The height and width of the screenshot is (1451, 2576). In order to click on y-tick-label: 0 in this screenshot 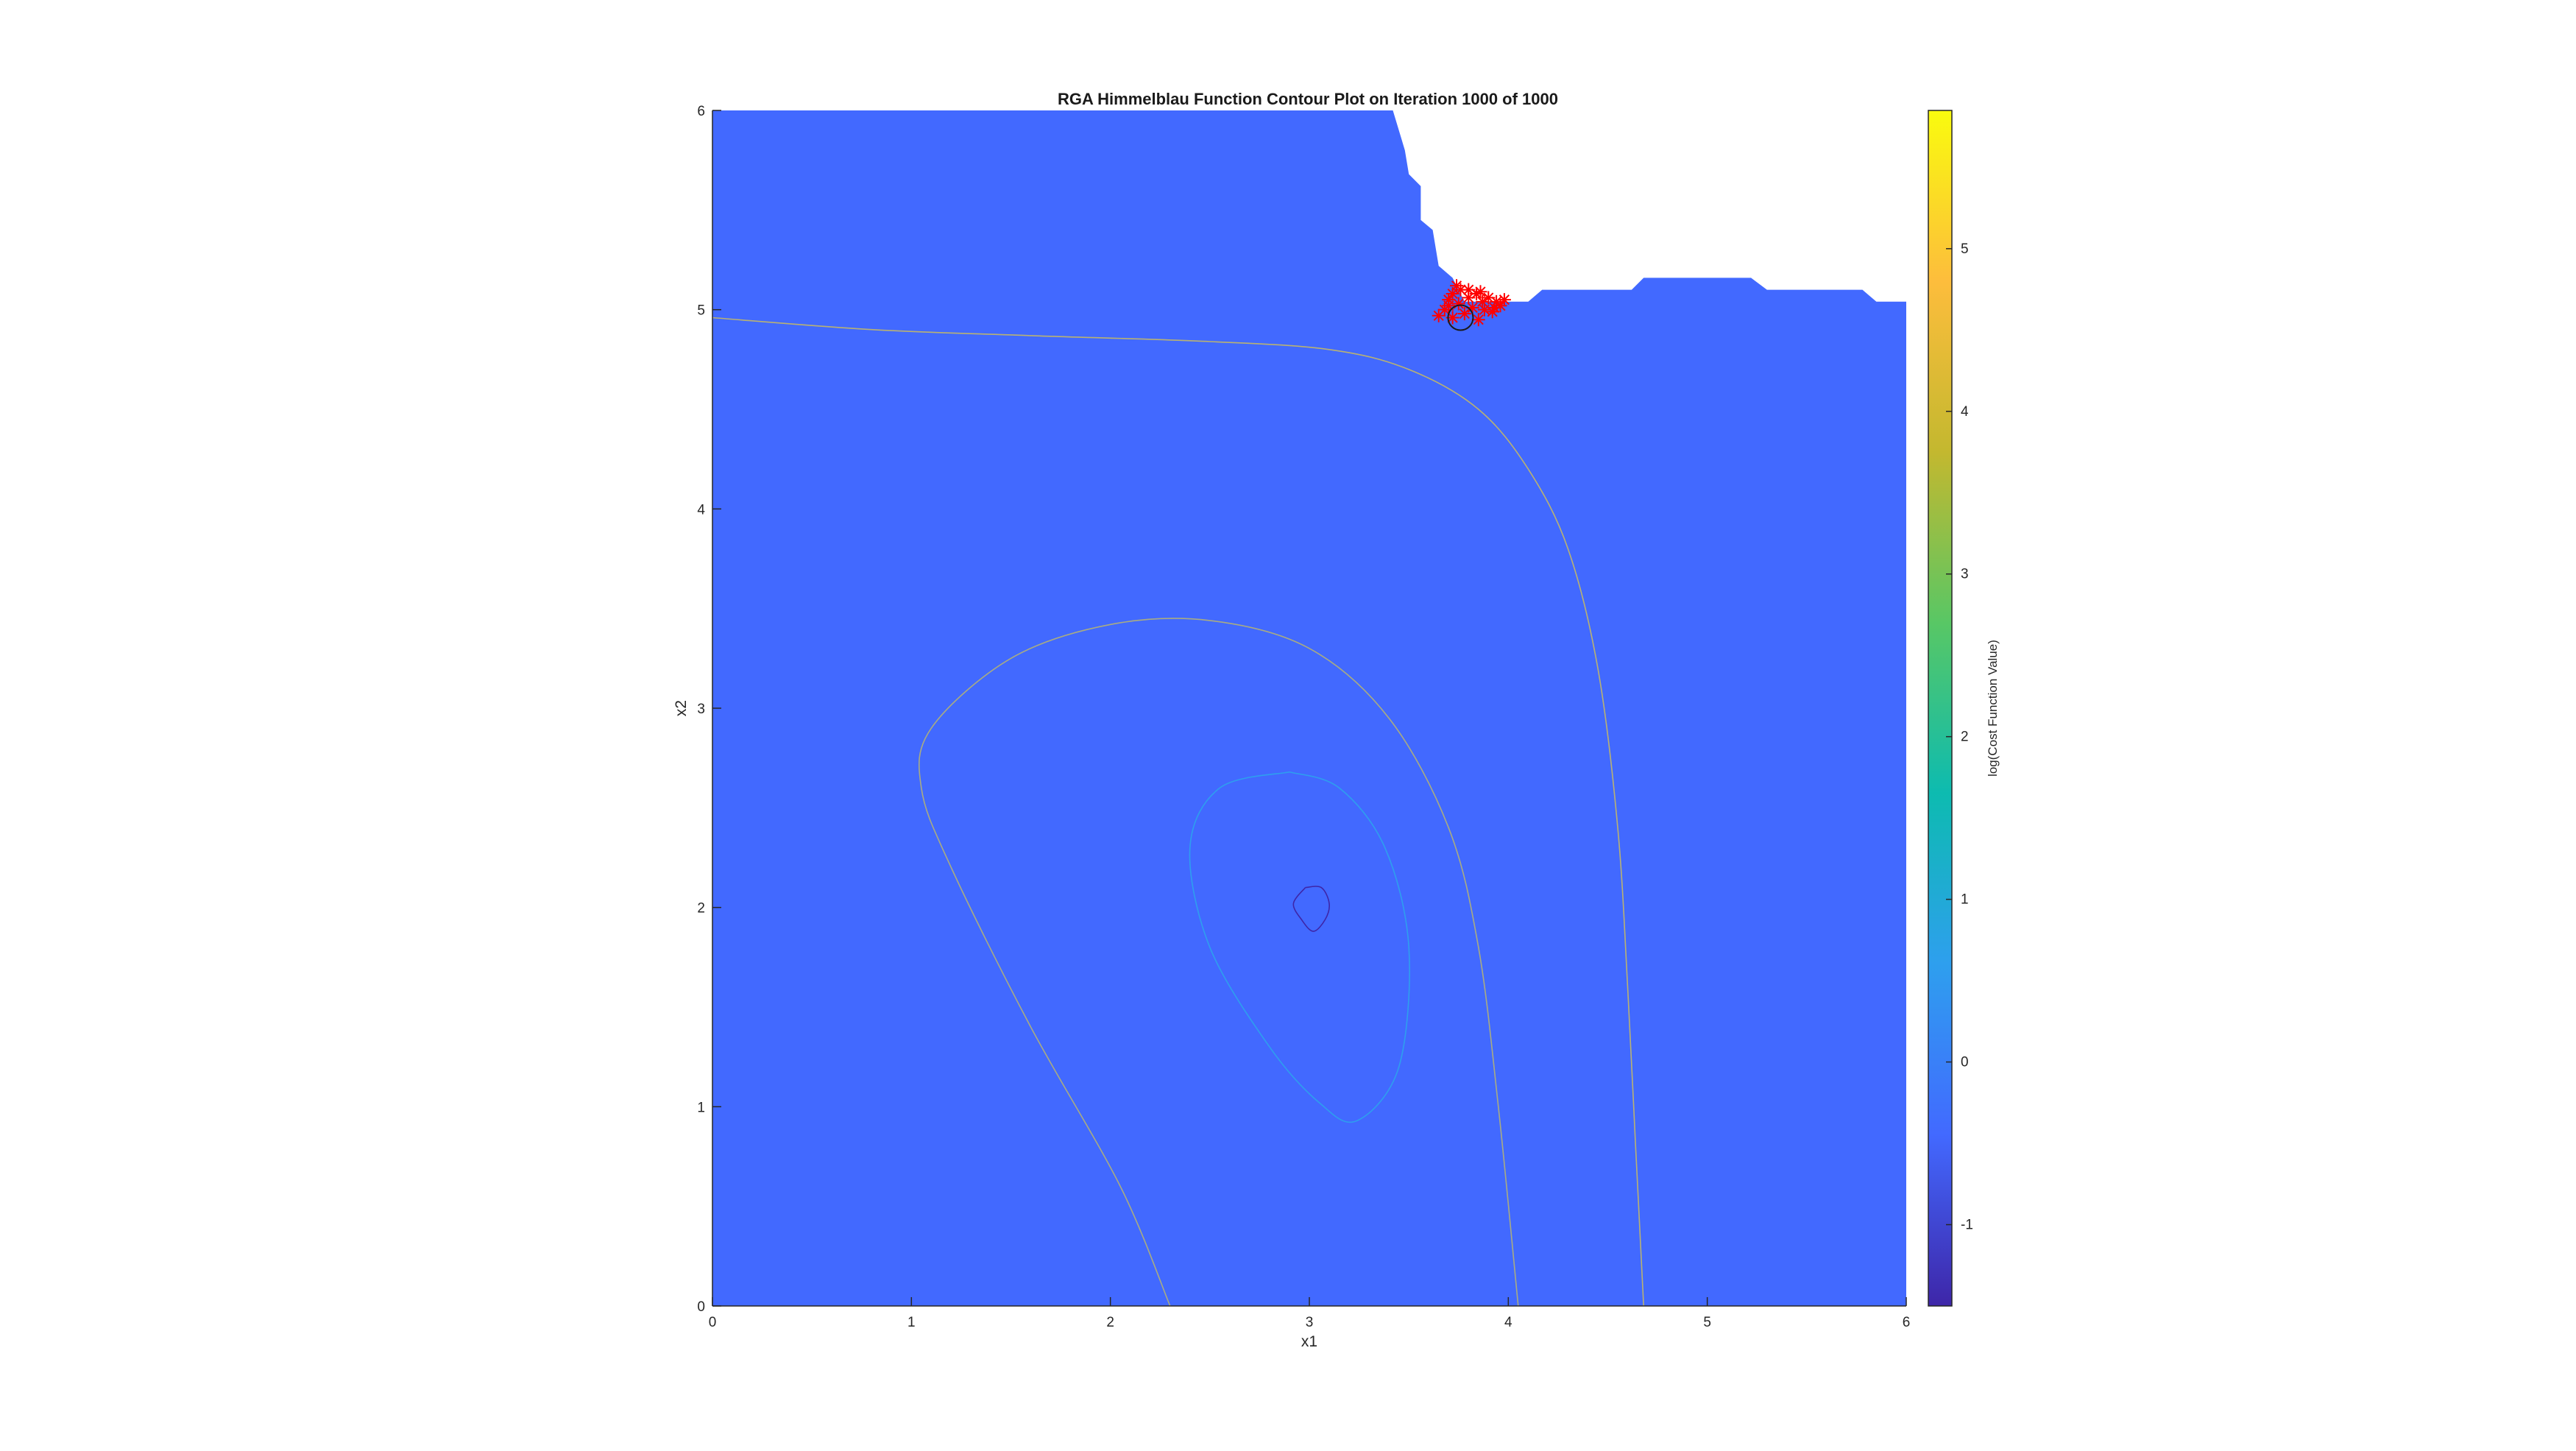, I will do `click(701, 1307)`.